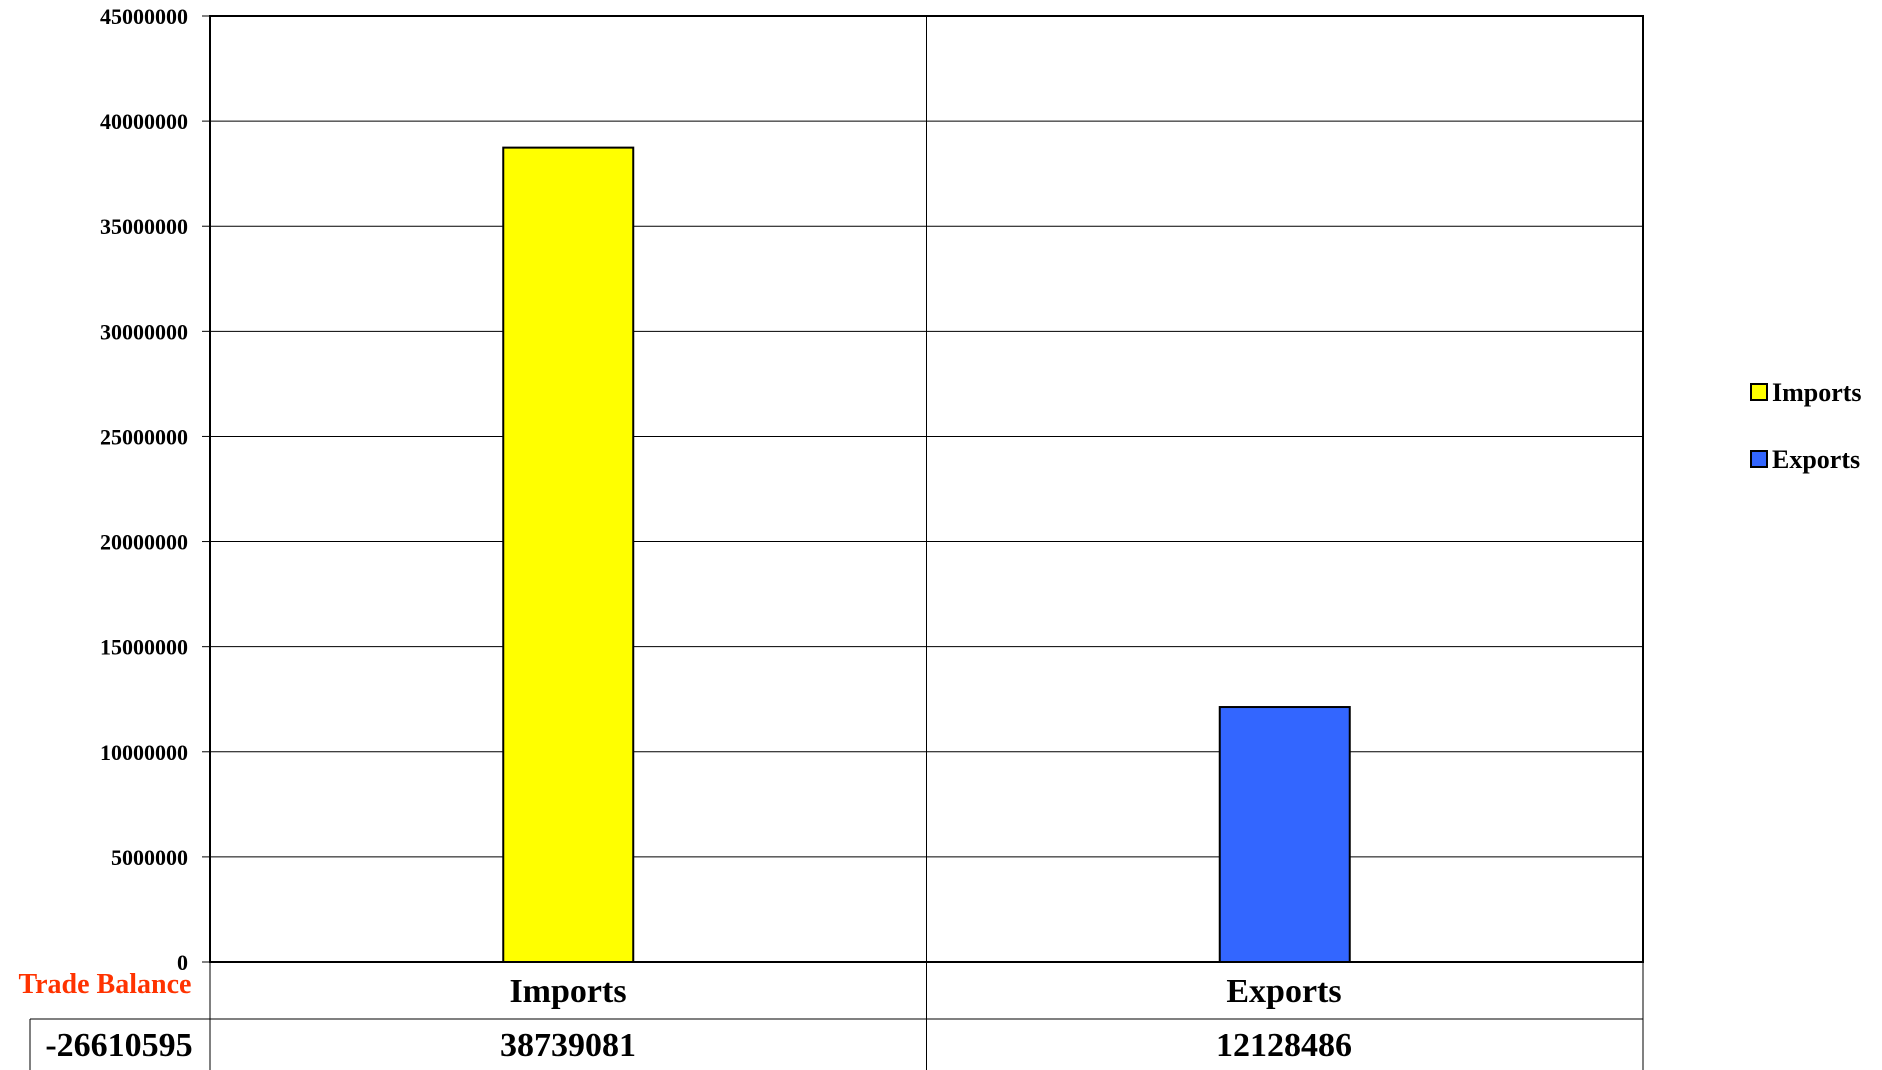 This screenshot has width=1882, height=1070. What do you see at coordinates (144, 752) in the screenshot?
I see `y-tick-label: 10000000` at bounding box center [144, 752].